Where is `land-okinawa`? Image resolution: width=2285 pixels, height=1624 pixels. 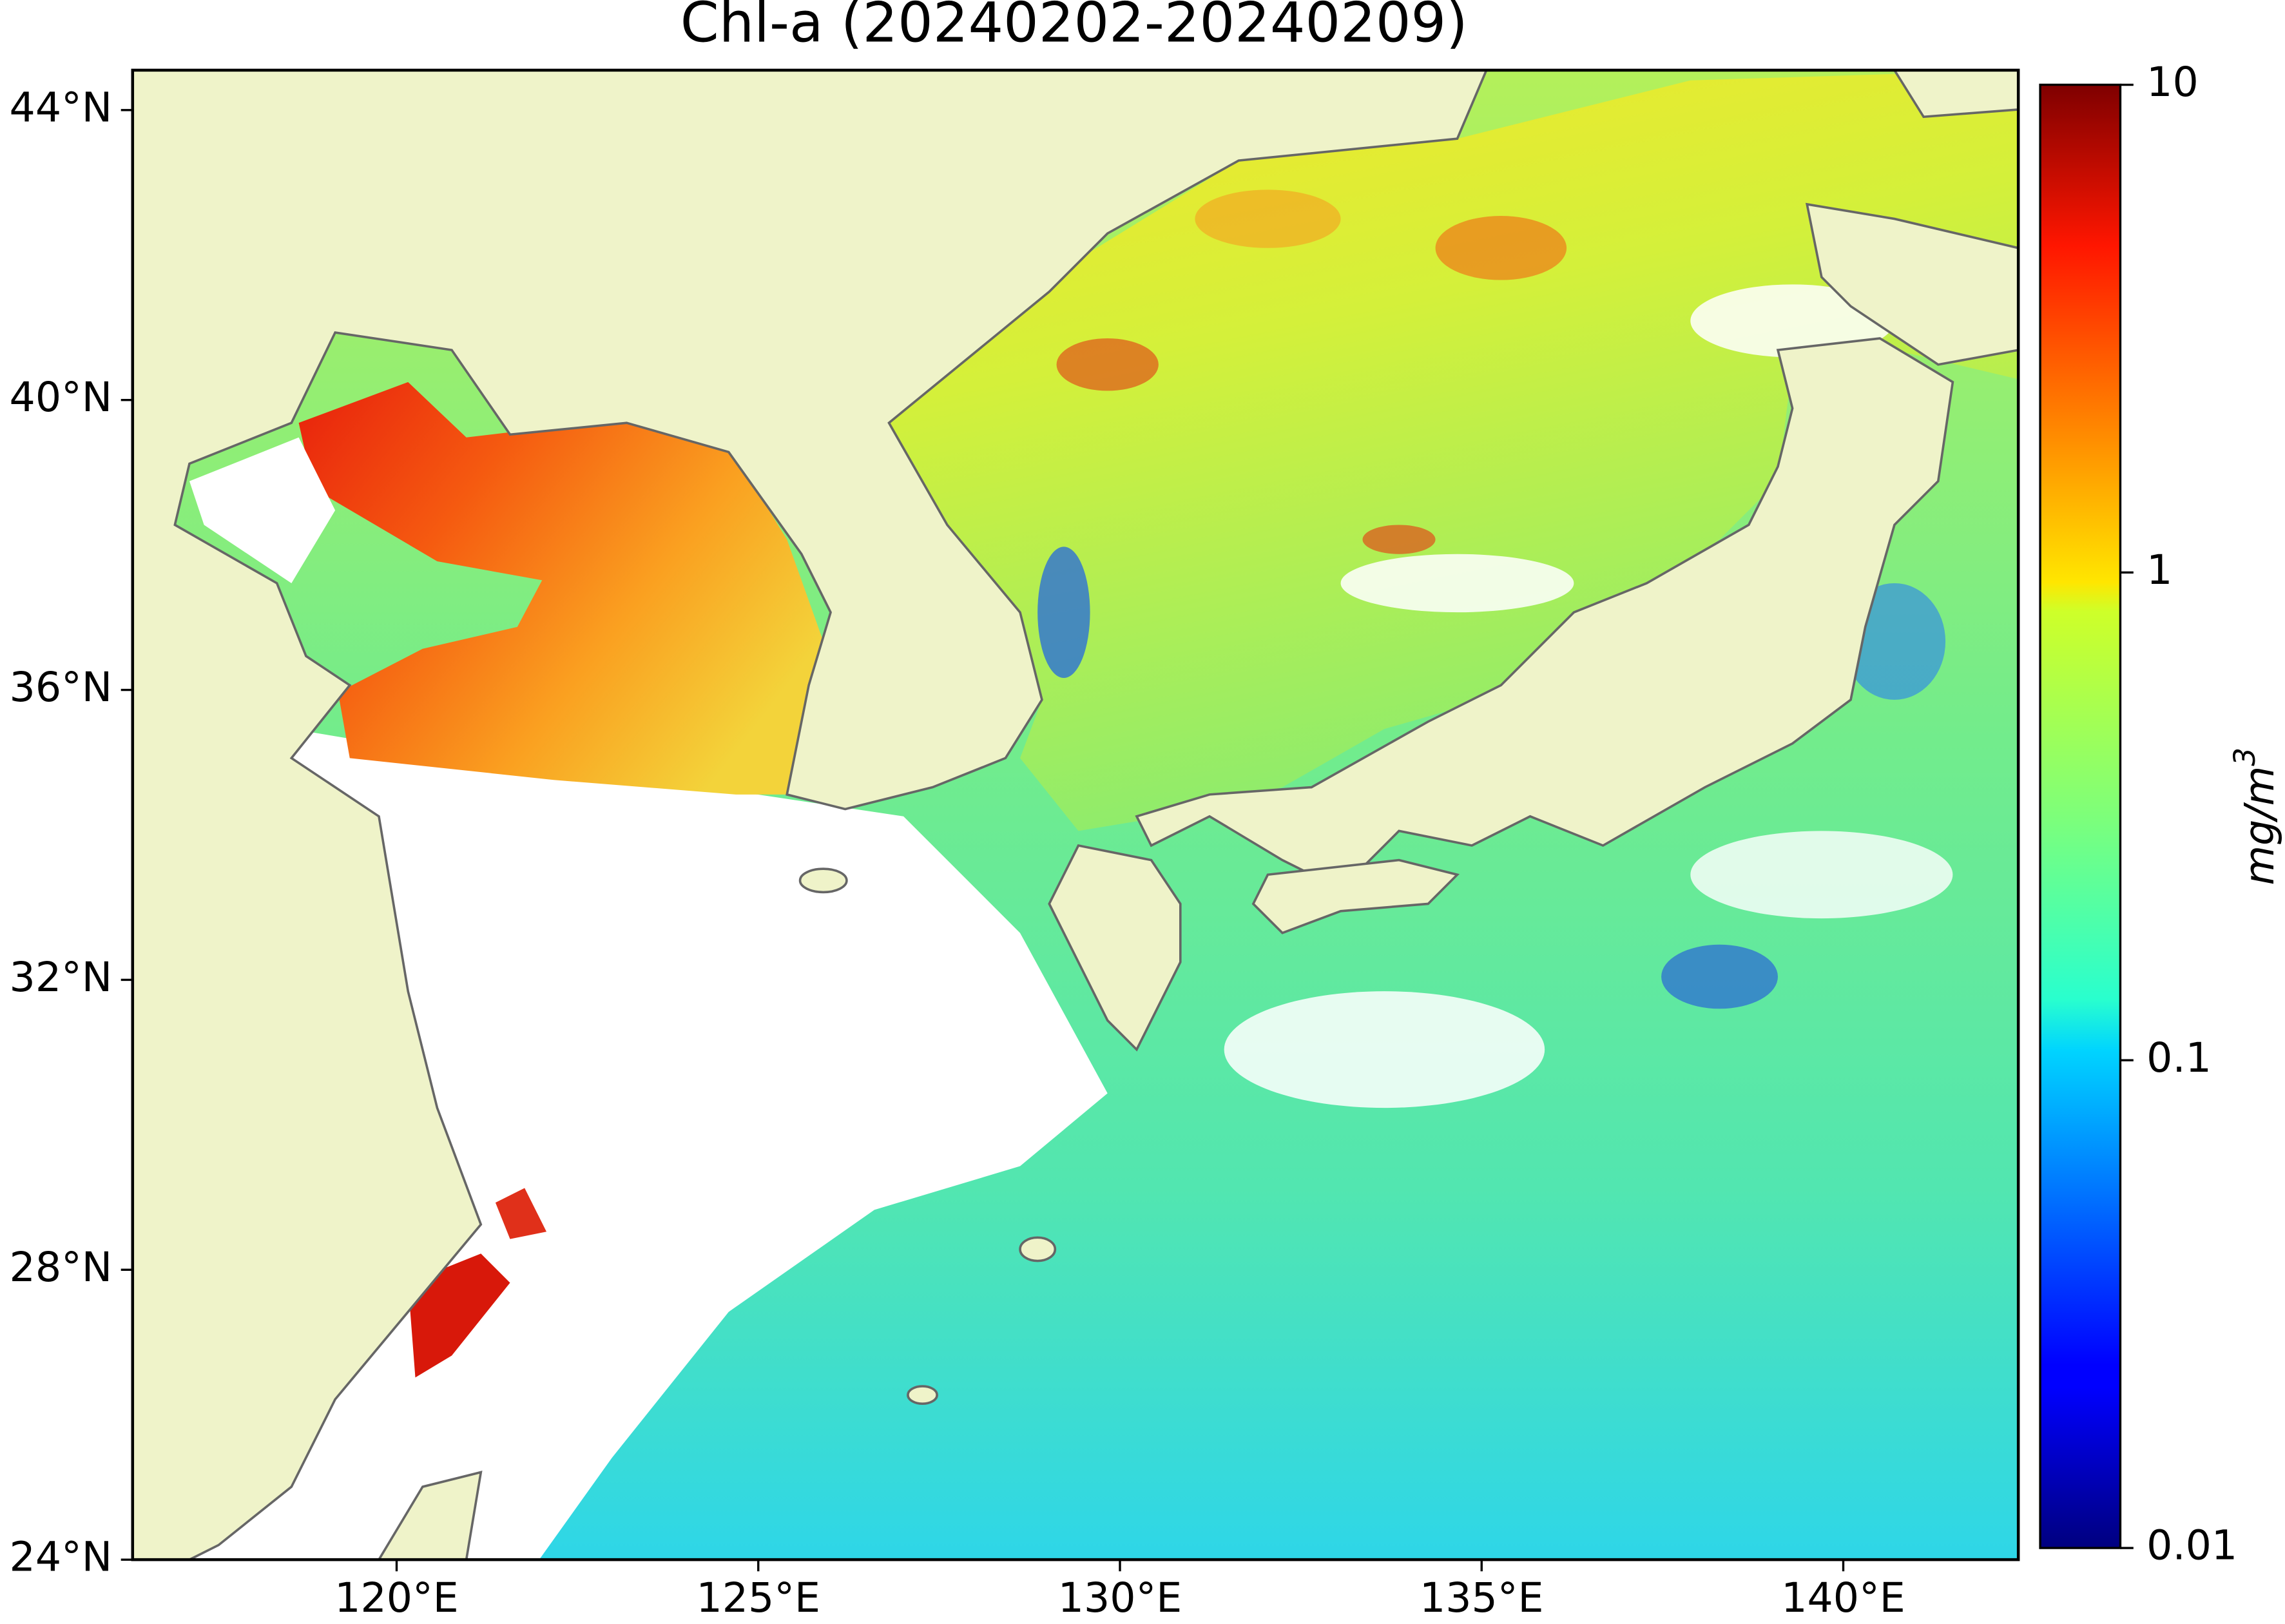
land-okinawa is located at coordinates (922, 1395).